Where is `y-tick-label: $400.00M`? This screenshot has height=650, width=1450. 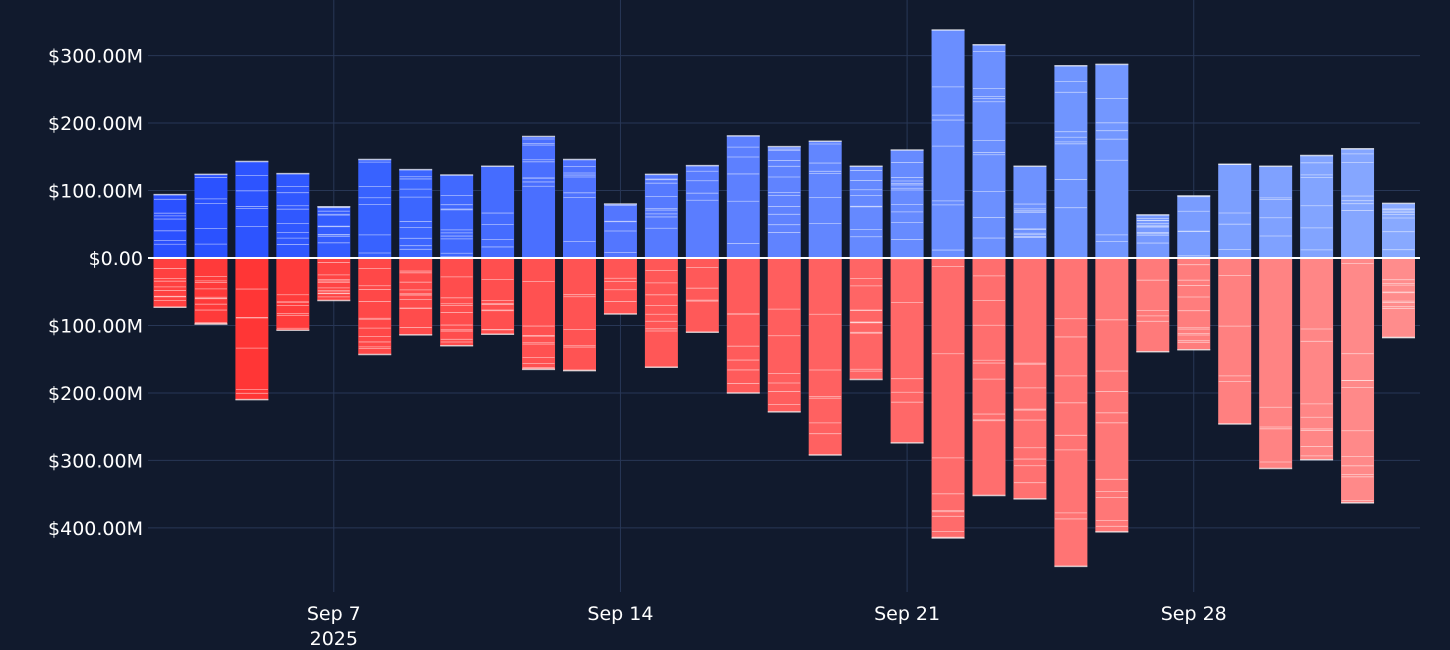
y-tick-label: $400.00M is located at coordinates (95, 529).